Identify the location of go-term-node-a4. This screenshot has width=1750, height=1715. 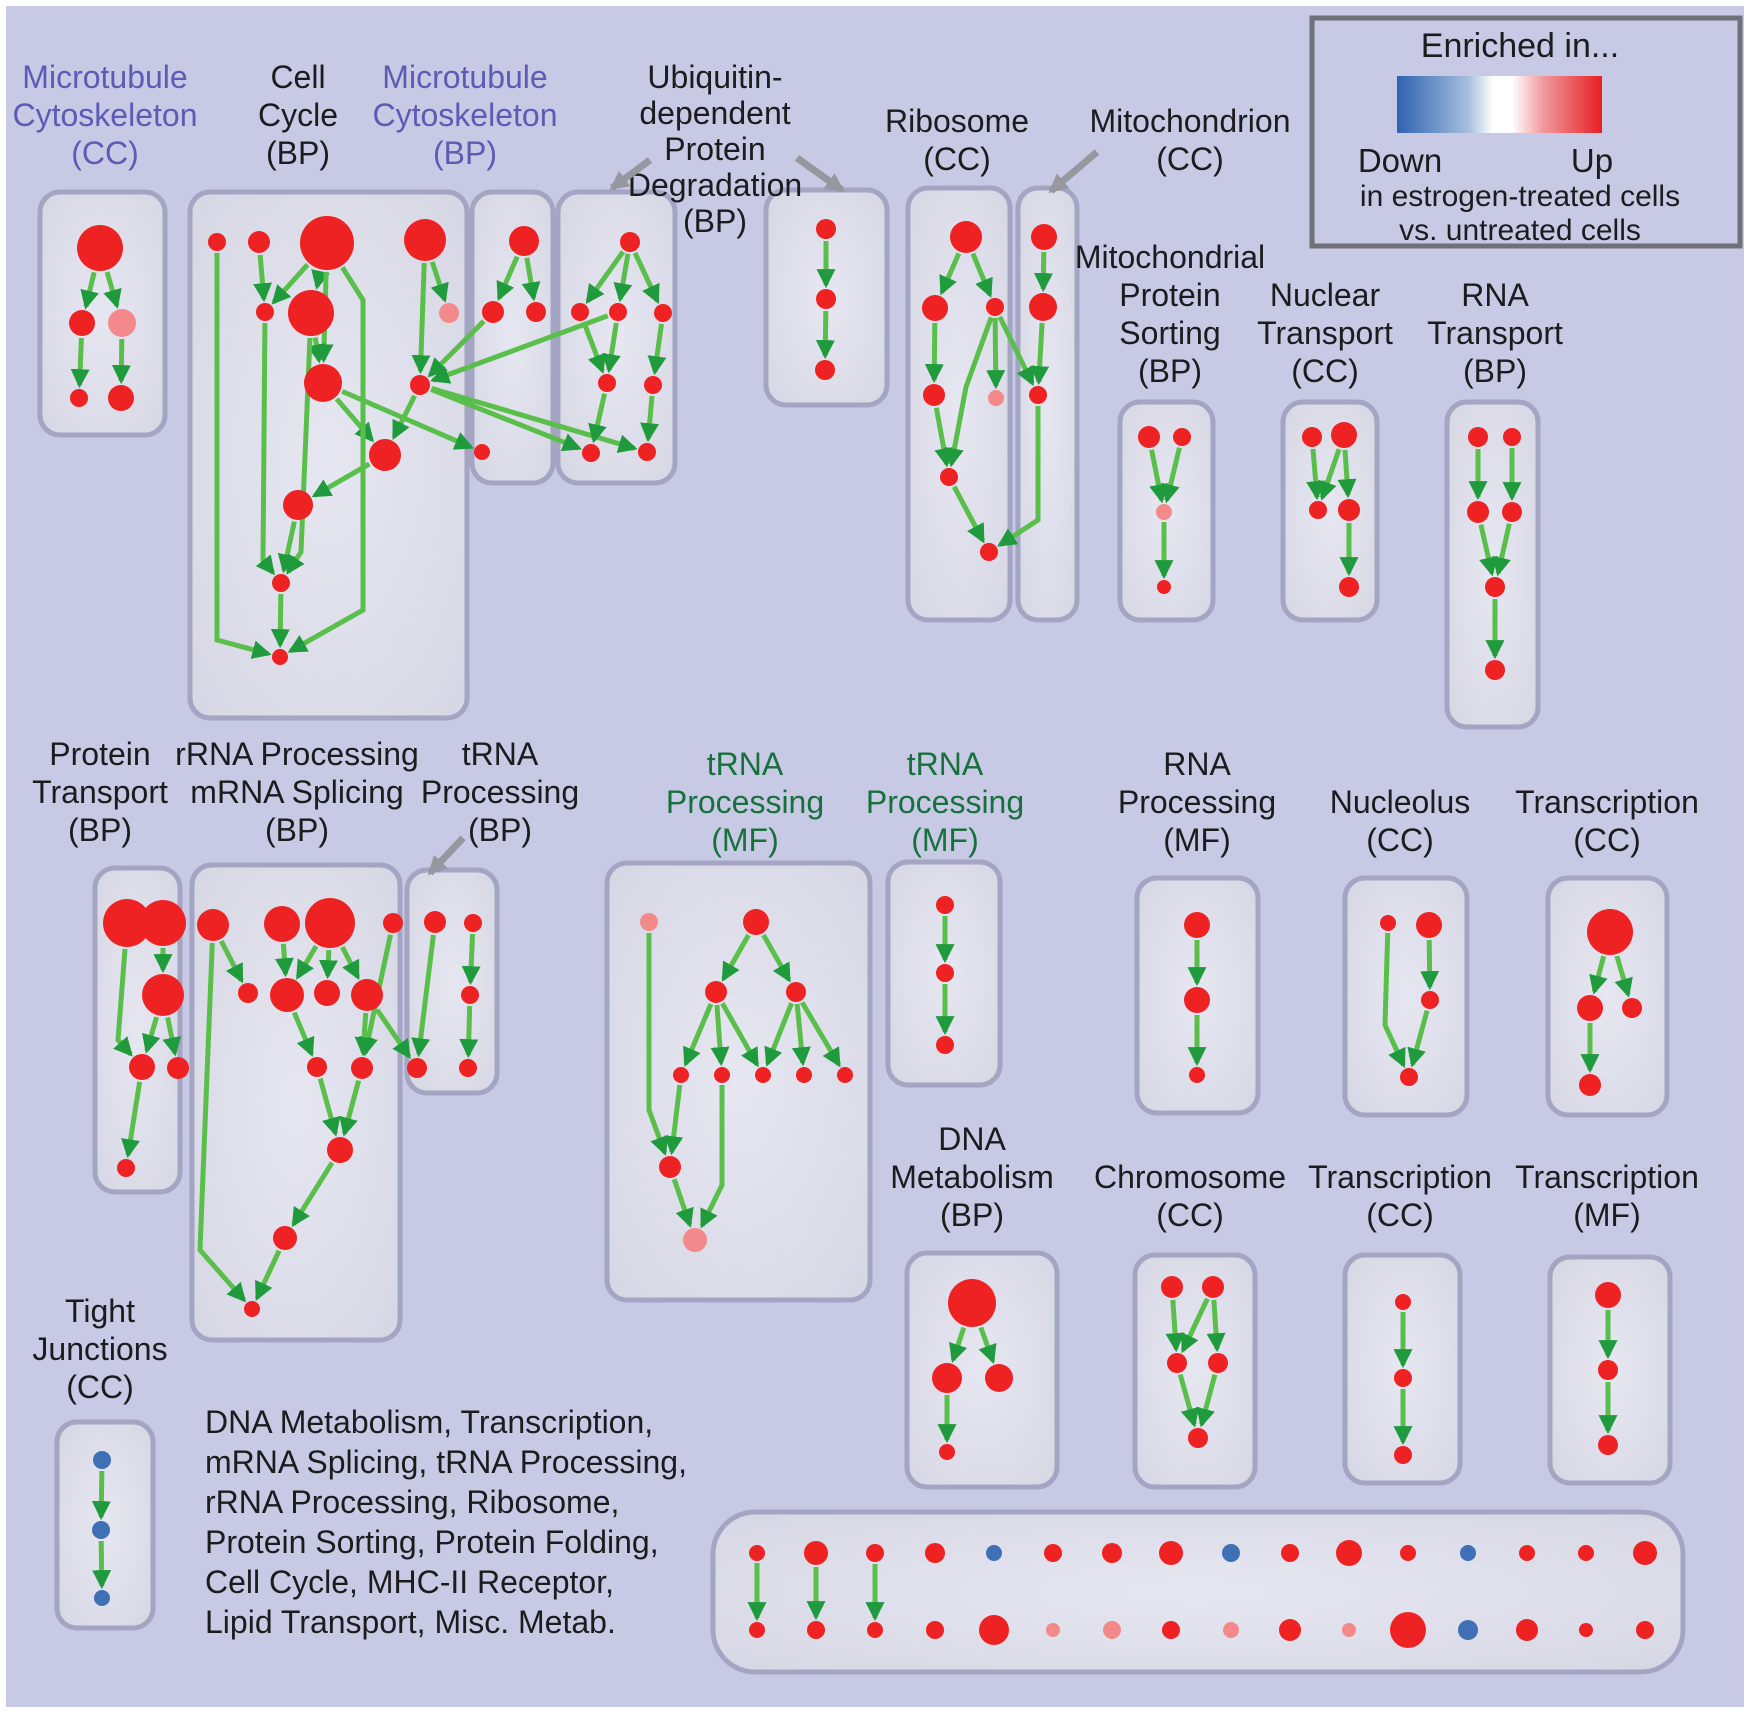
(79, 398).